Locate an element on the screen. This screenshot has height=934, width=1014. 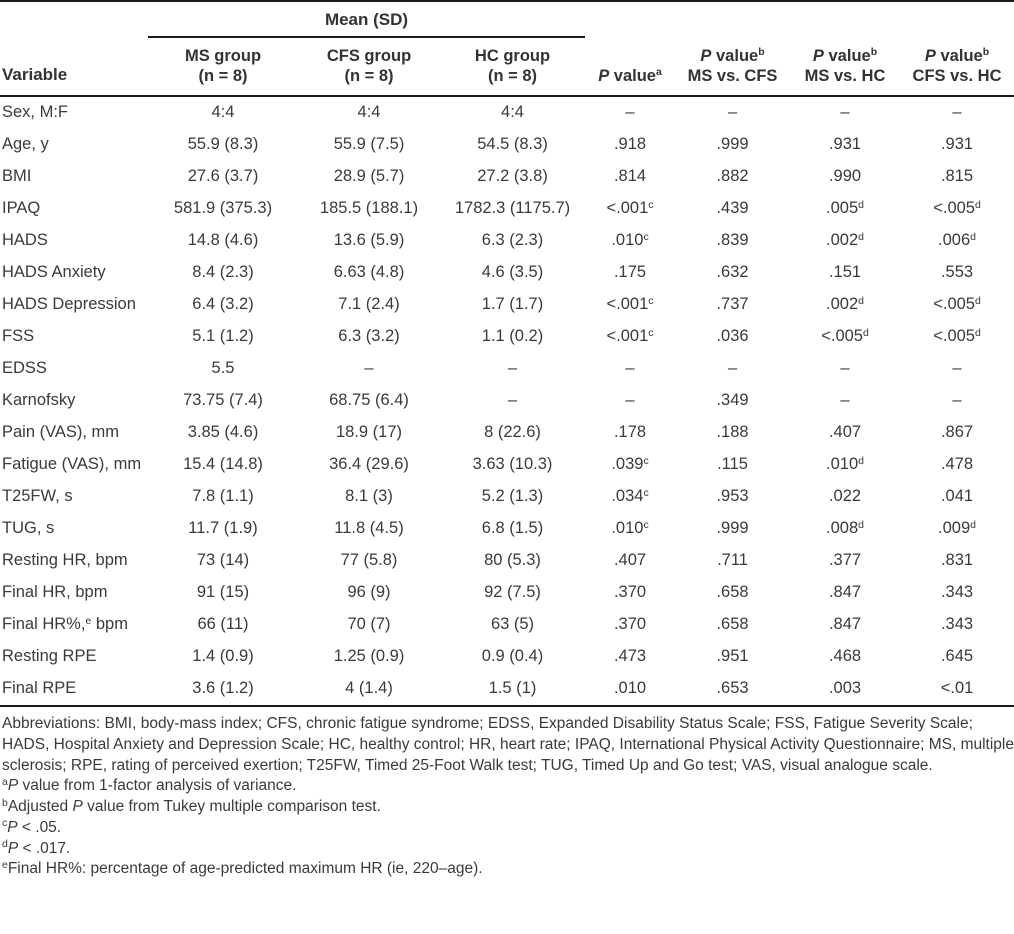
value-cell: 1.1 (0.2) is located at coordinates (512, 336).